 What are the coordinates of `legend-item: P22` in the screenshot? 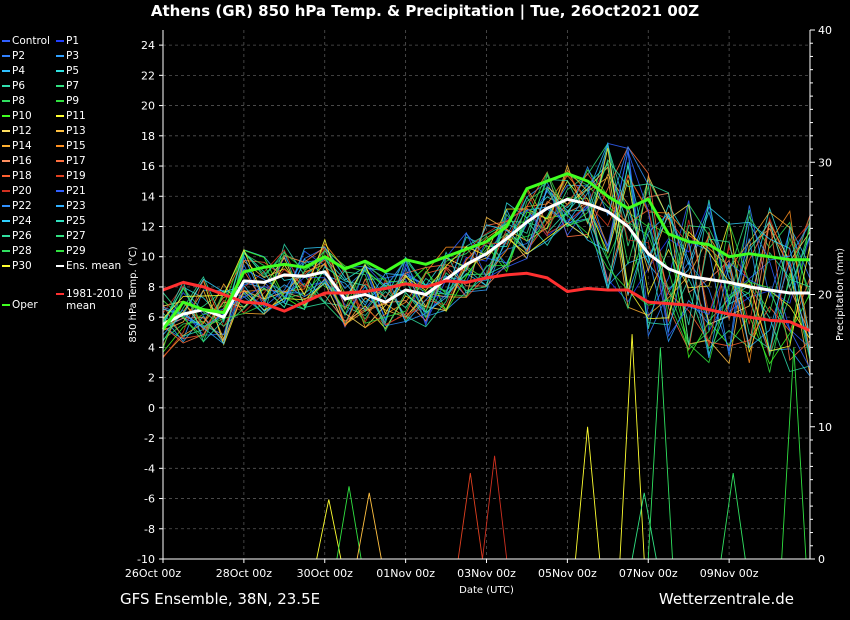 It's located at (17, 206).